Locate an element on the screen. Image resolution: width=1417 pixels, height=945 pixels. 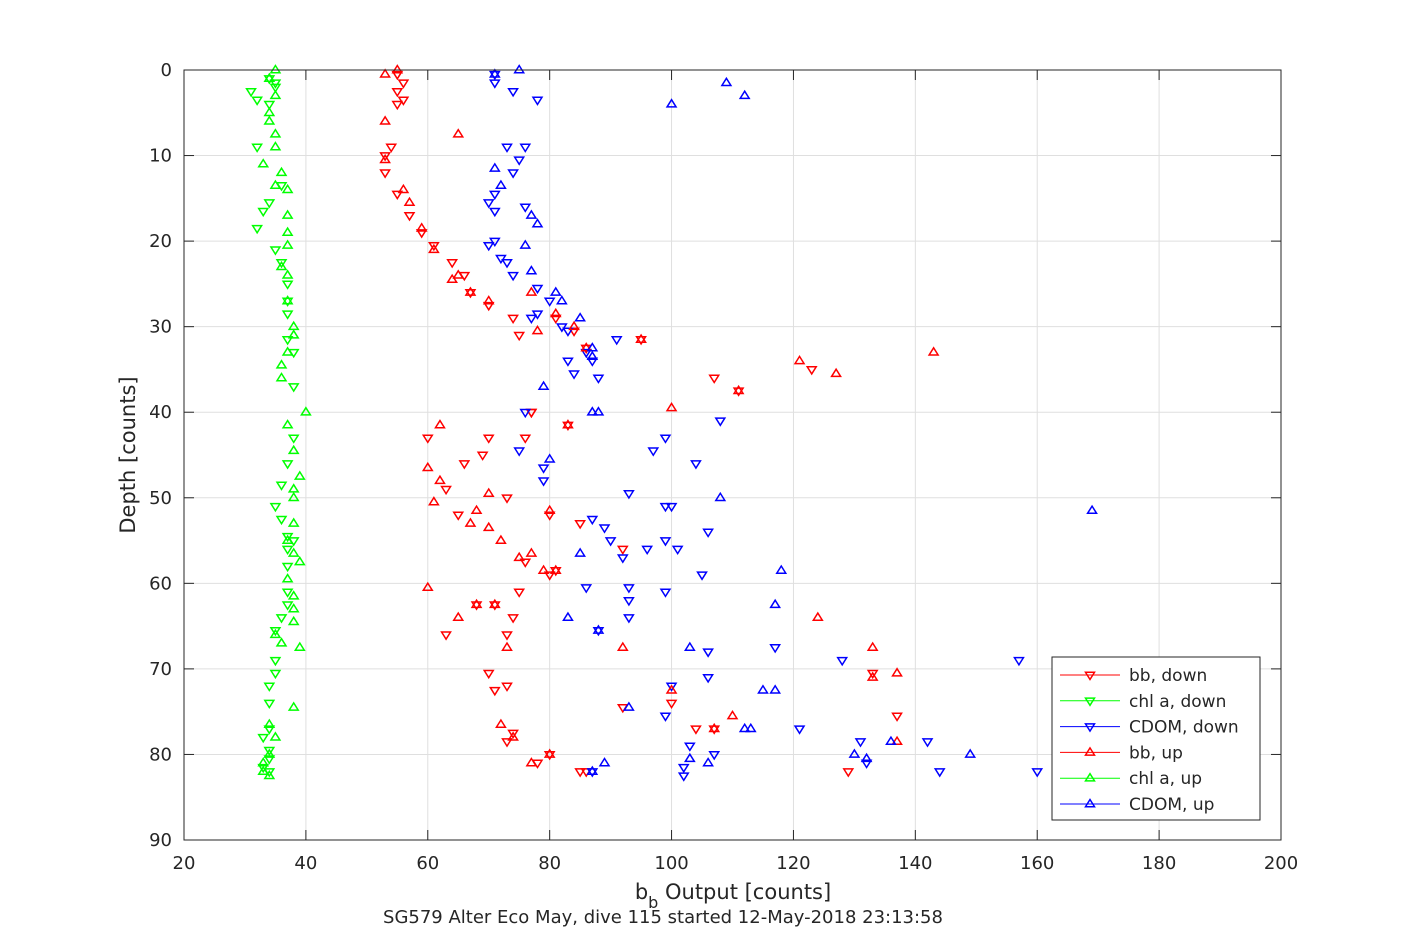
y-tick-label: 70 is located at coordinates (160, 669).